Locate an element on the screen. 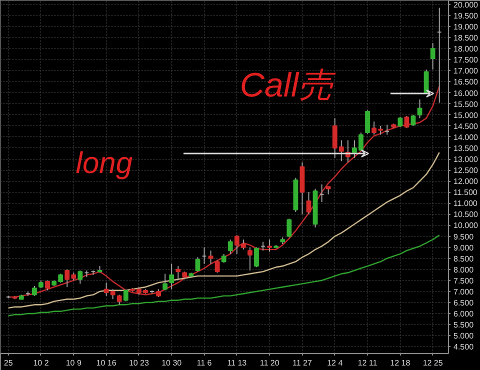 The height and width of the screenshot is (370, 480). y-tick-label: 8.500 is located at coordinates (464, 259).